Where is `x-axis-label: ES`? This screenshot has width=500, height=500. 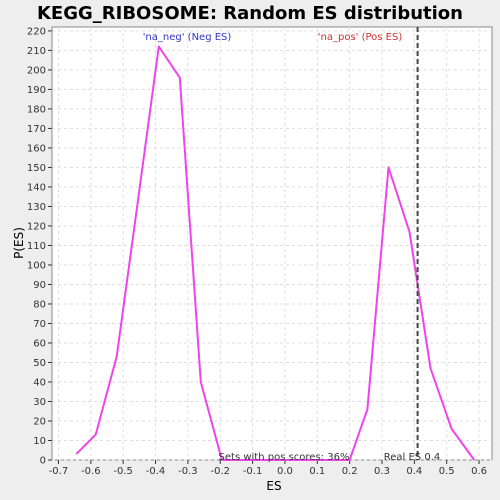 x-axis-label: ES is located at coordinates (273, 486).